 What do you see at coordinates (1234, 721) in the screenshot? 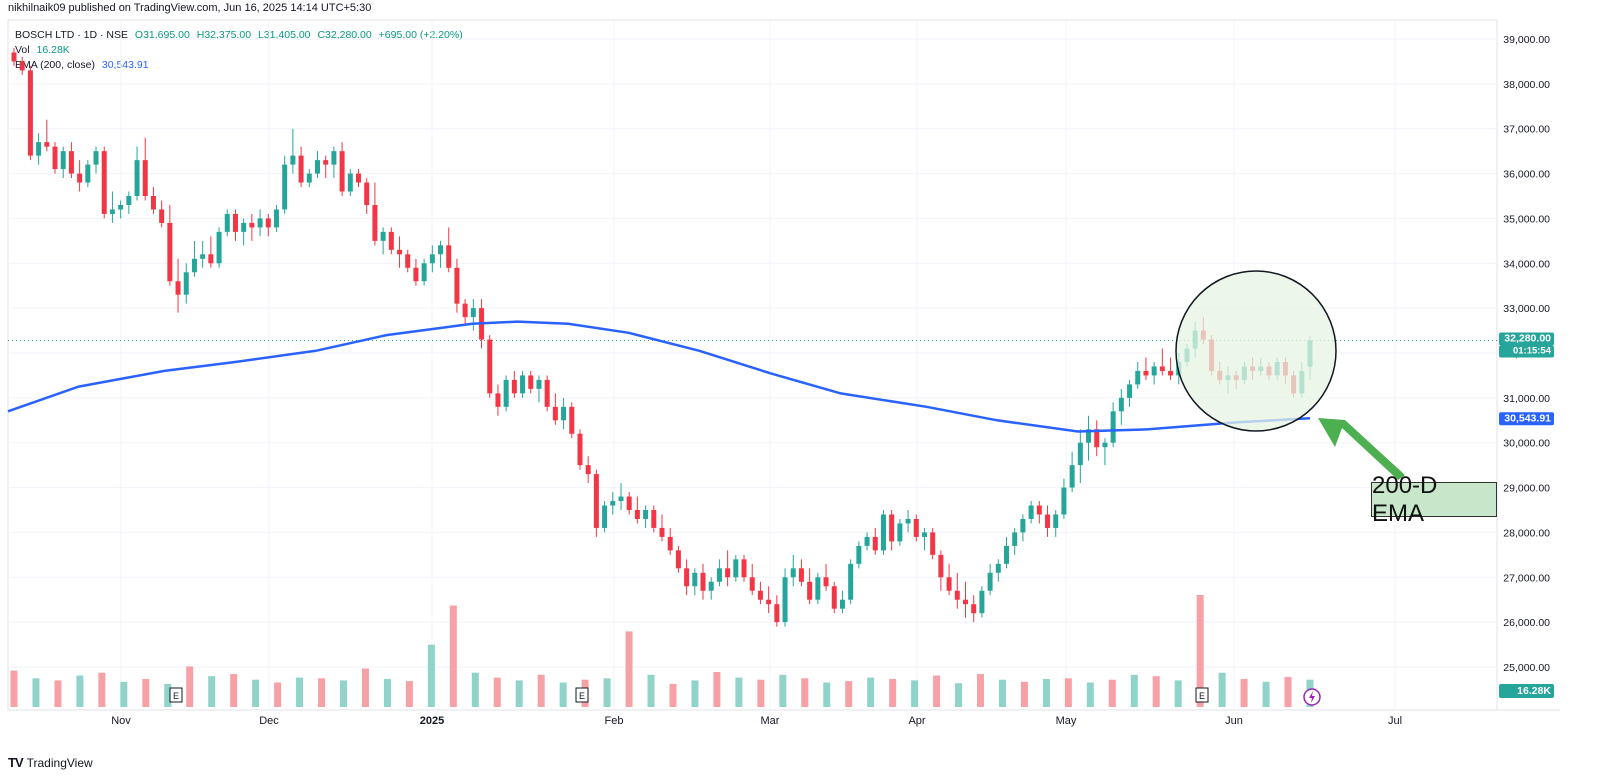
I see `x-tick-label: Jun` at bounding box center [1234, 721].